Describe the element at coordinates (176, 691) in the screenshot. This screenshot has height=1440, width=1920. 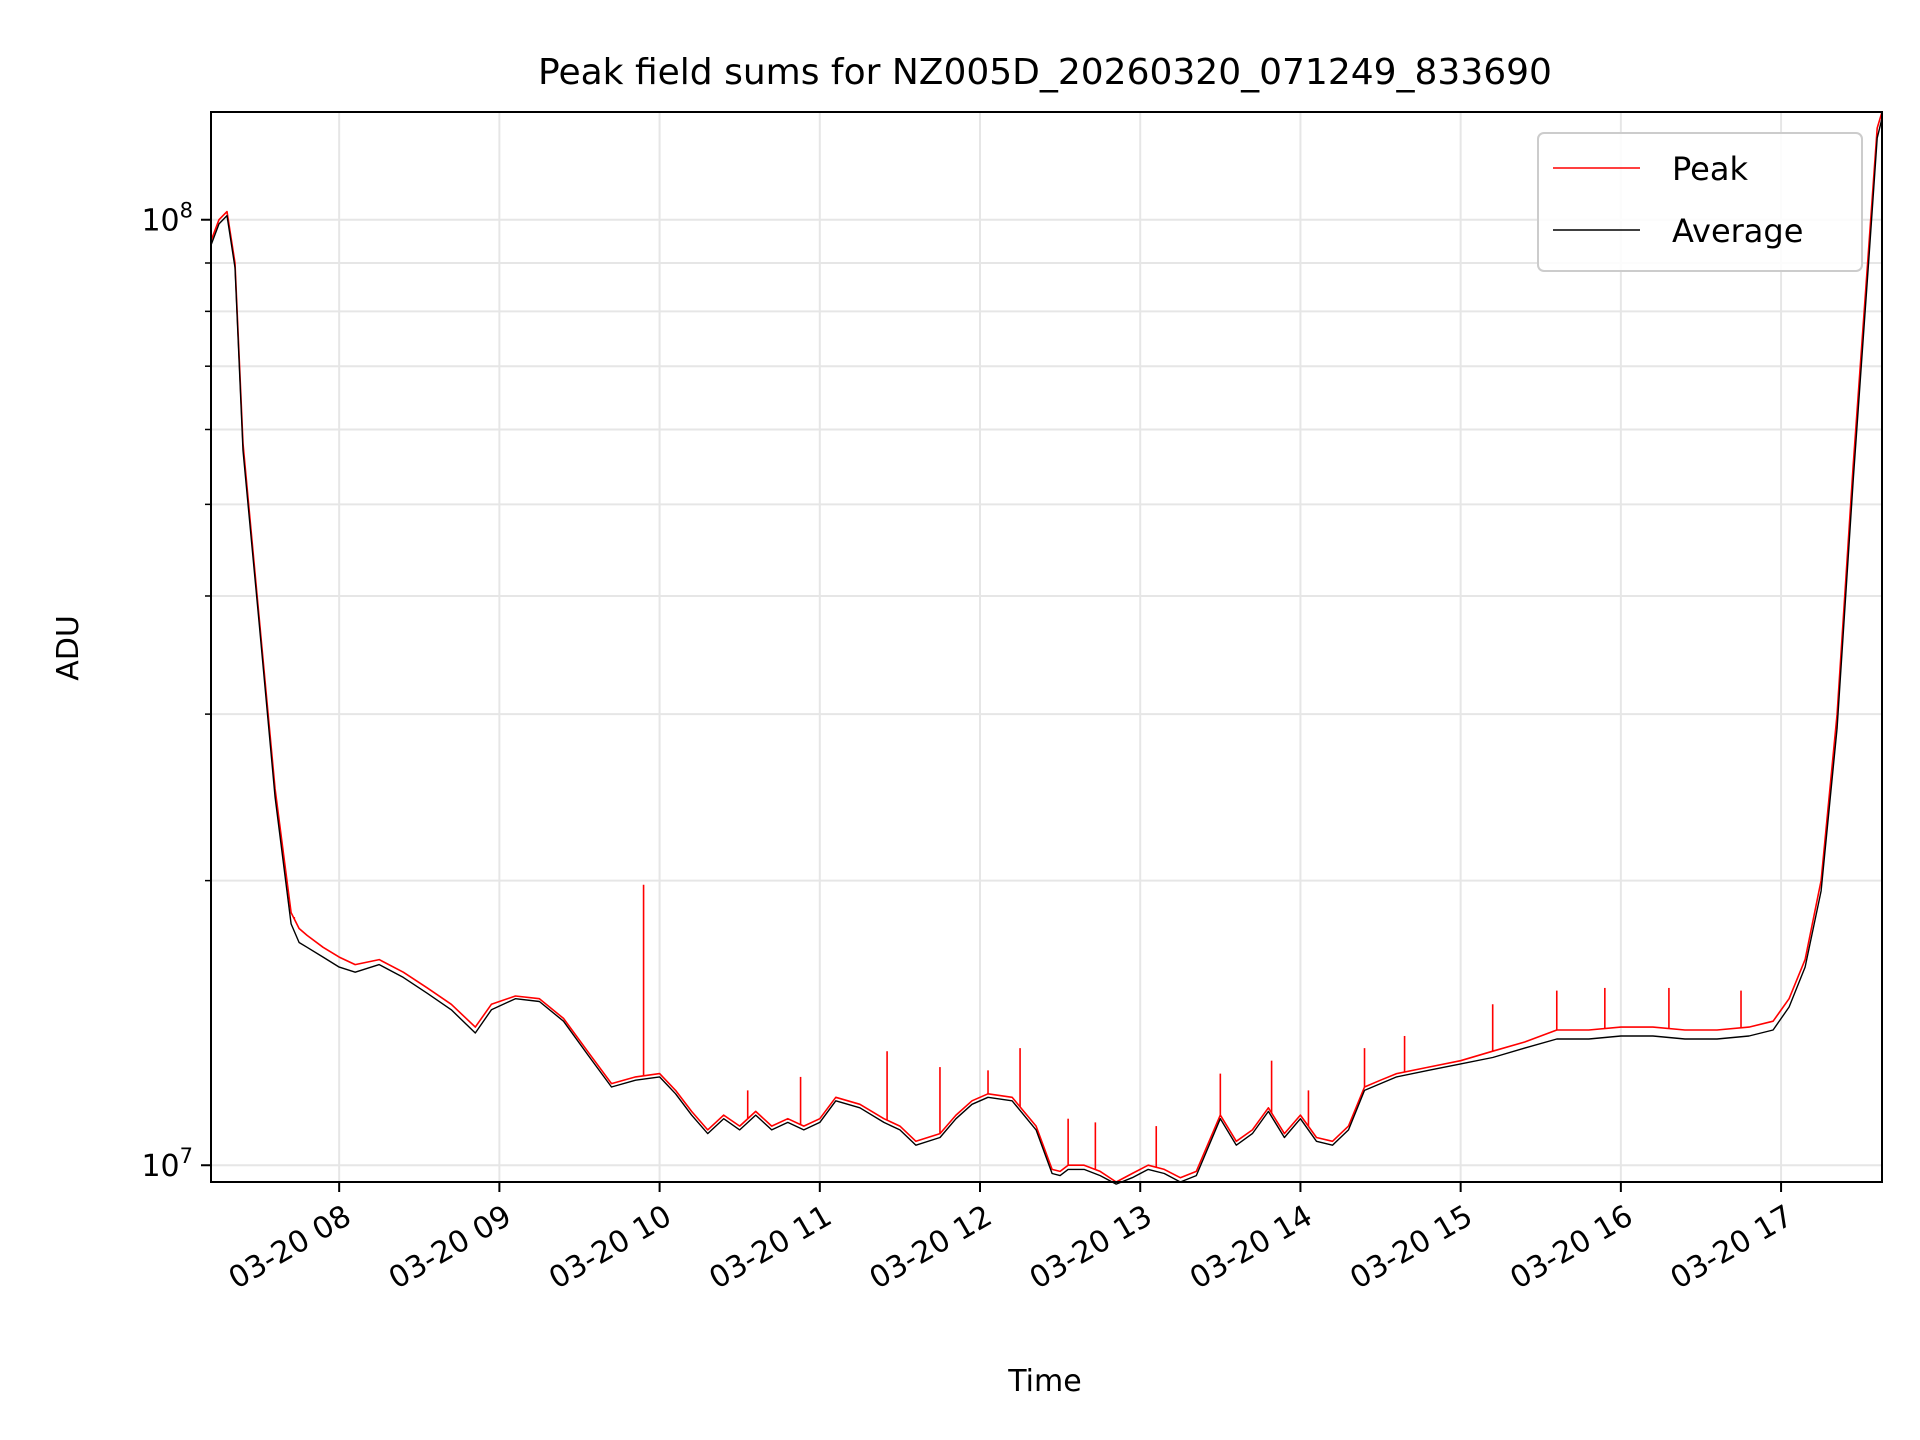
I see `y-axis-ticks: 10⁷ 10⁸` at that location.